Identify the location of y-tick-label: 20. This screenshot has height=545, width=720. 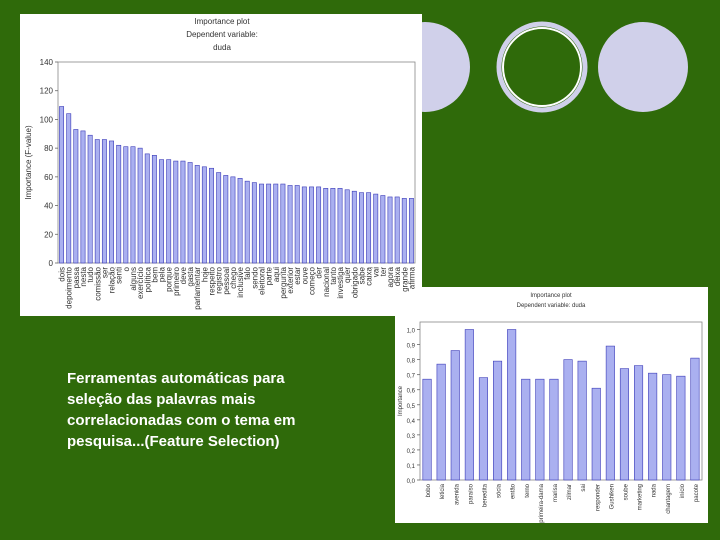
(48, 234).